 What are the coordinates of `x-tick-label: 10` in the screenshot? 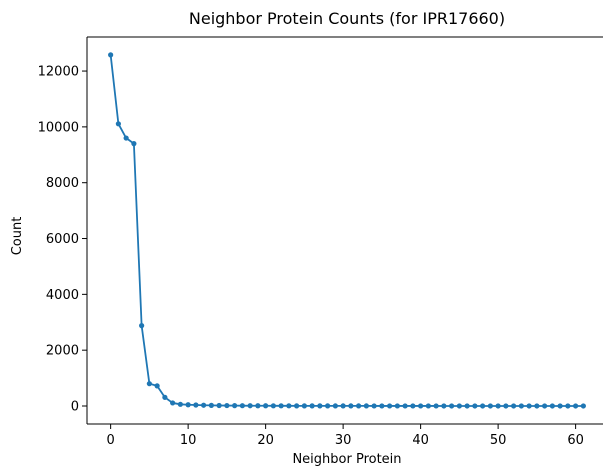 It's located at (188, 440).